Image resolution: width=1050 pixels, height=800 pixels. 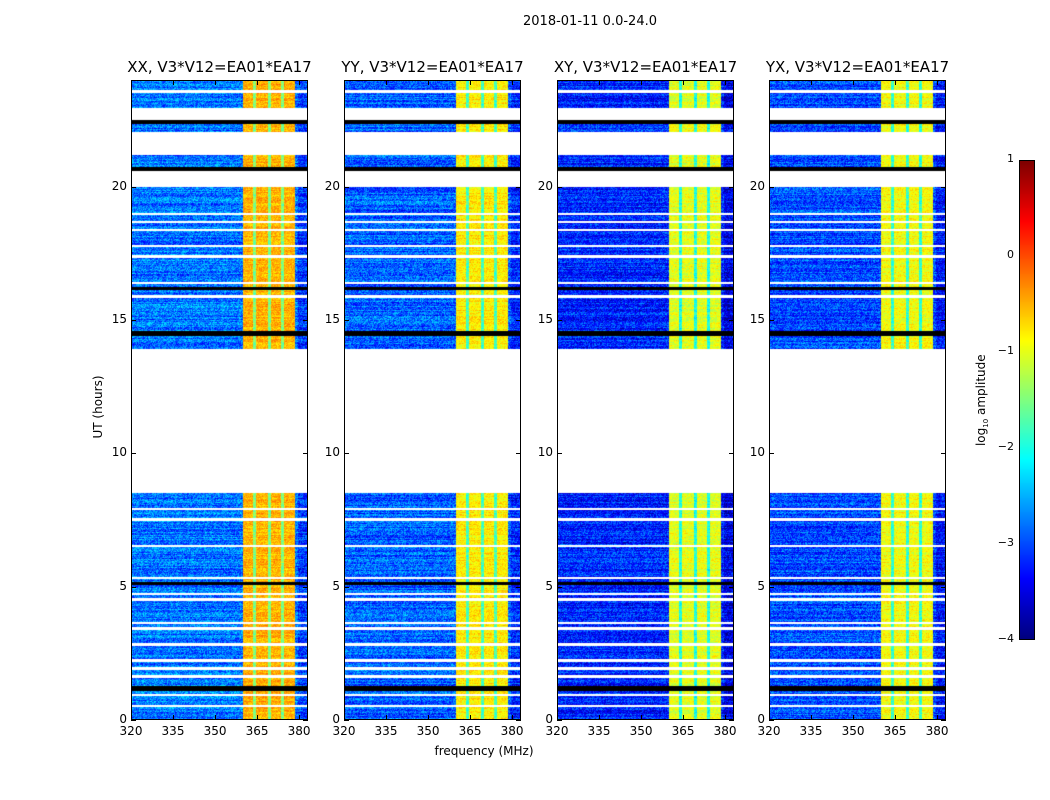 What do you see at coordinates (590, 21) in the screenshot?
I see `figure-title: 2018-01-11 0.0-24.0` at bounding box center [590, 21].